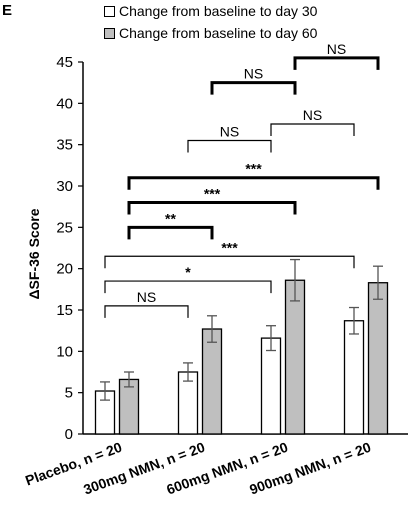 This screenshot has height=523, width=416. I want to click on y-tick-label: 15, so click(64, 310).